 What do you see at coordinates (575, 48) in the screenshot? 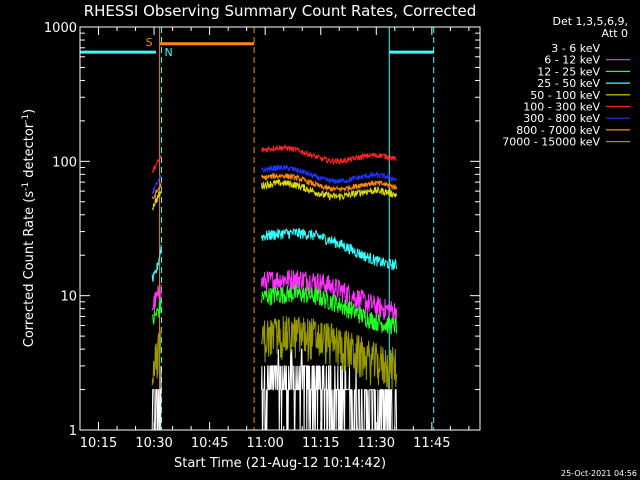
I see `legend-label-0: 3 - 6 keV` at bounding box center [575, 48].